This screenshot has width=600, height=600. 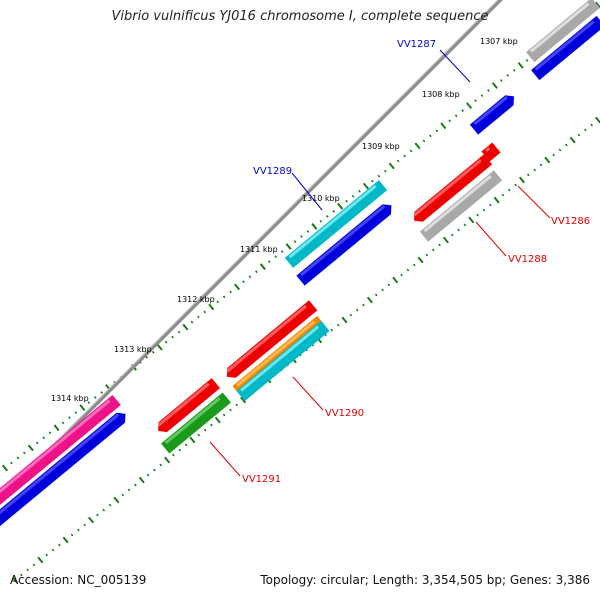 I want to click on gene-vv1288, so click(x=461, y=206).